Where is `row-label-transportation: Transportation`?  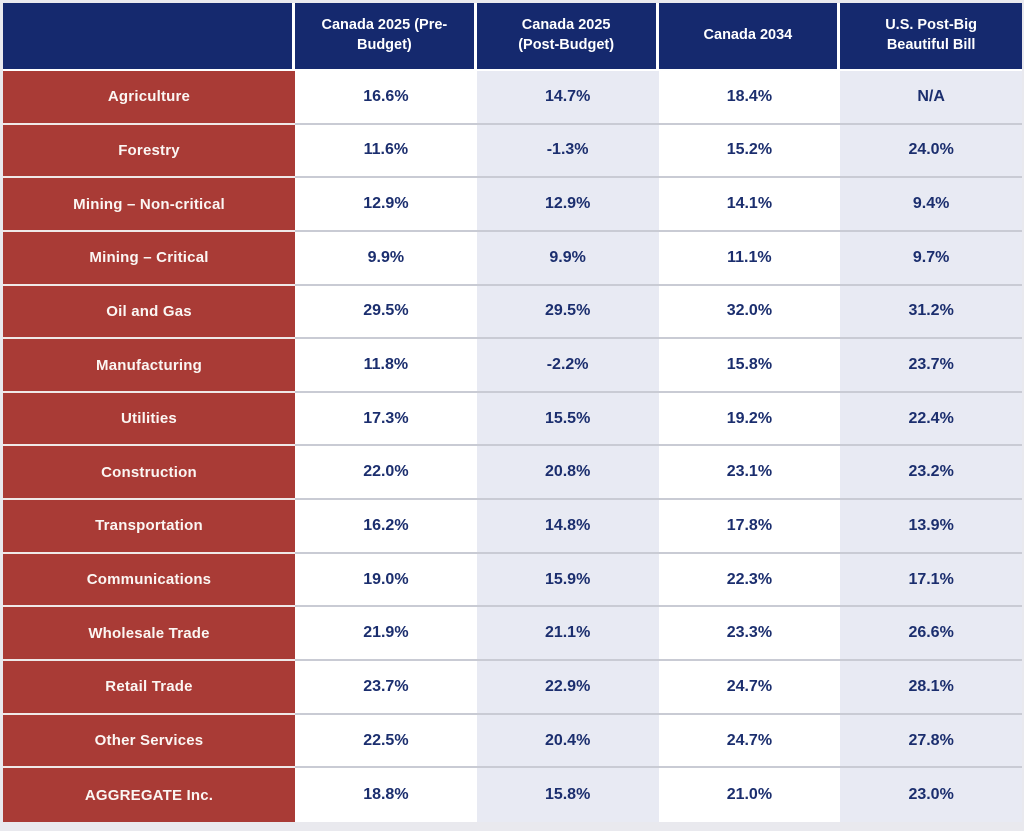 row-label-transportation: Transportation is located at coordinates (149, 527).